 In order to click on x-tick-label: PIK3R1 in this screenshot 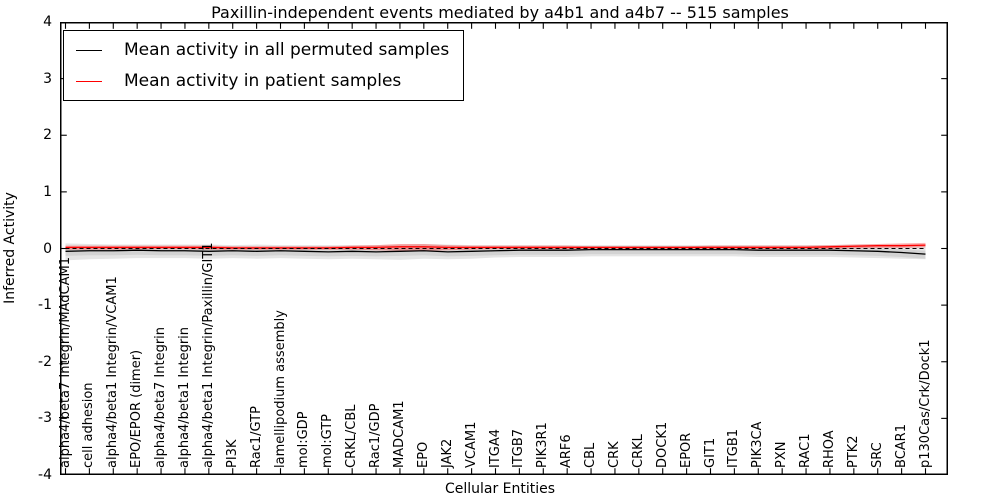, I will do `click(543, 445)`.